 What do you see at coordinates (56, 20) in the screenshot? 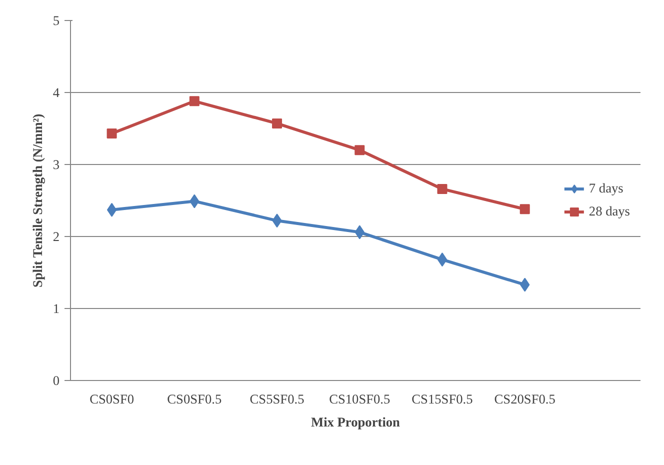
I see `y-tick-label: 5` at bounding box center [56, 20].